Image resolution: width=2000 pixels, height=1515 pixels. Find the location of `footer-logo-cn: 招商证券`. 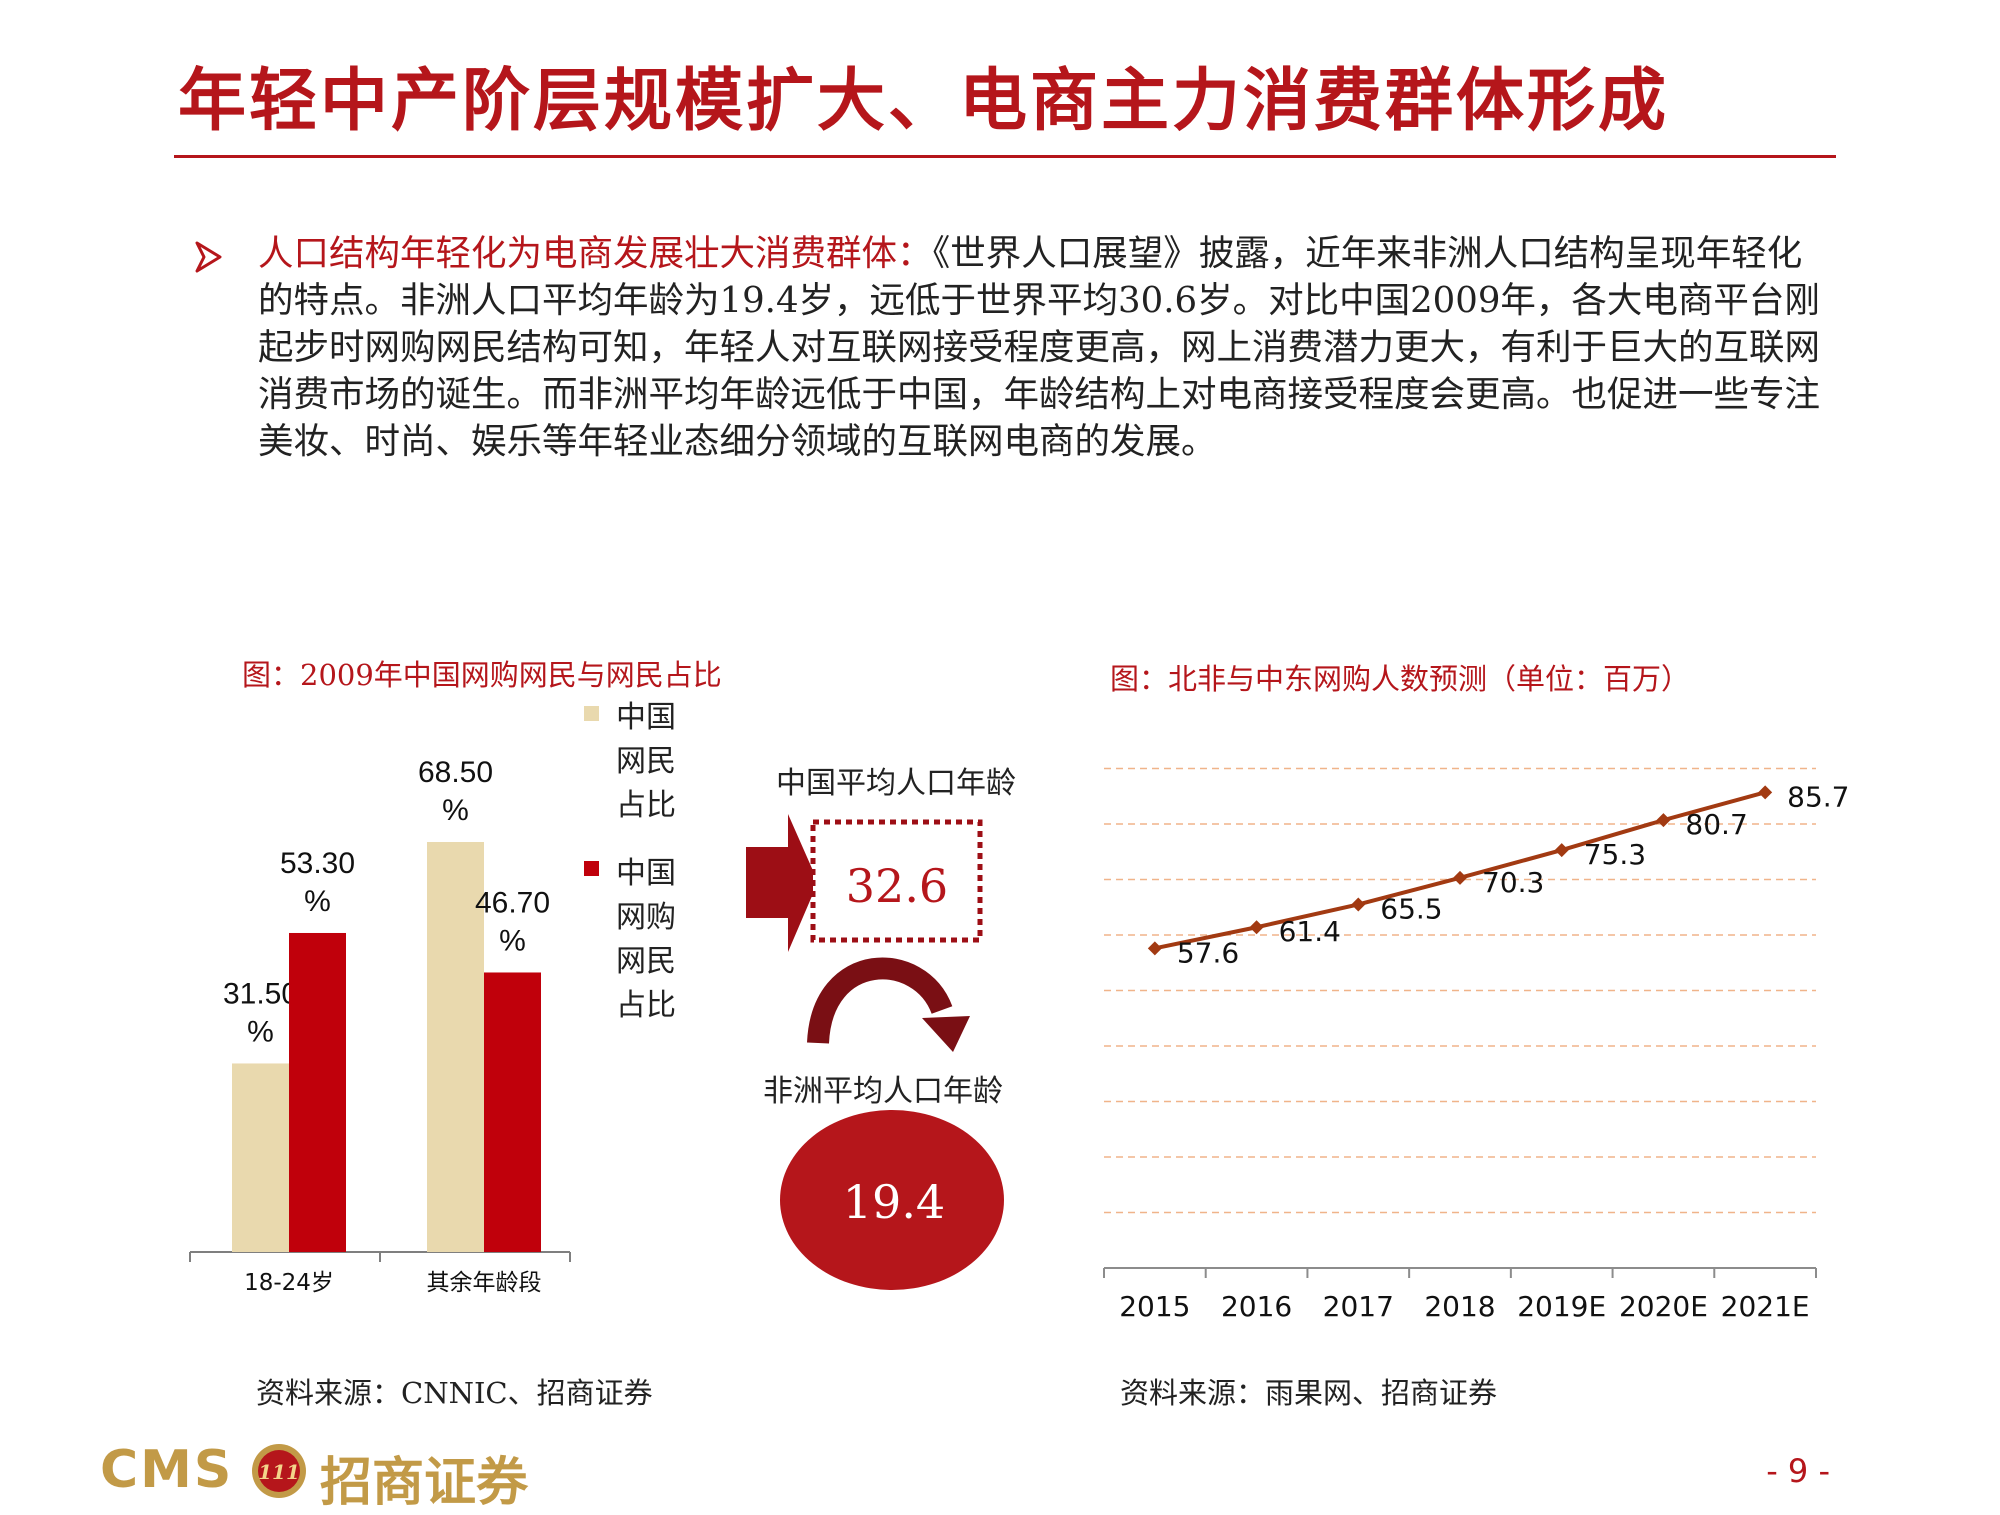

footer-logo-cn: 招商证券 is located at coordinates (424, 1483).